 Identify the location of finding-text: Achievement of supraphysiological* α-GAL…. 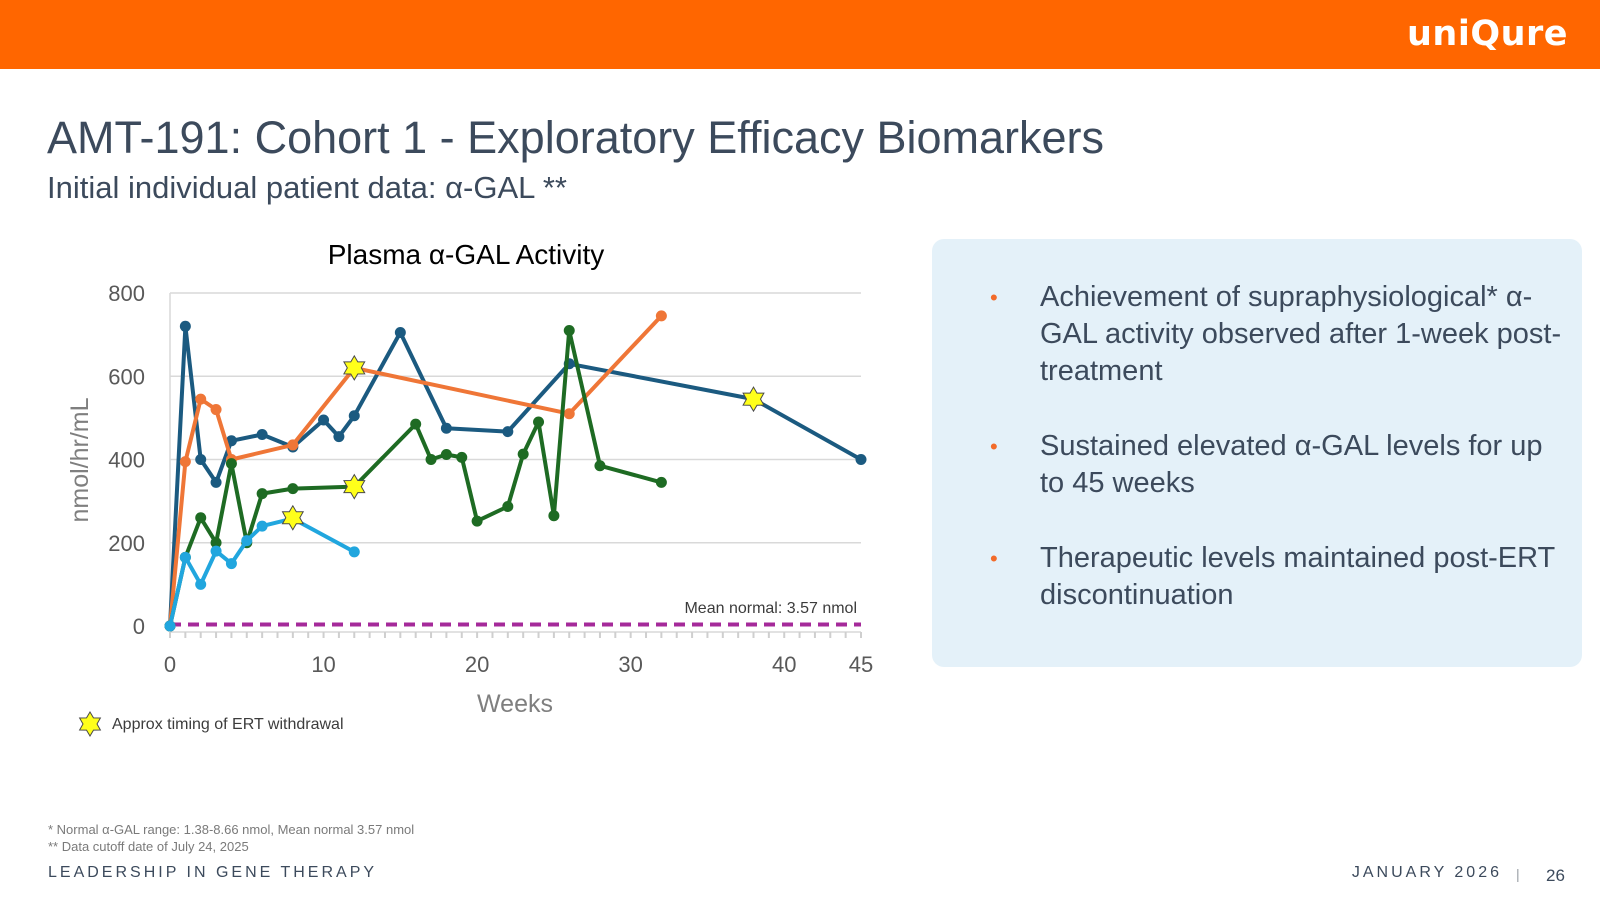
(1301, 334).